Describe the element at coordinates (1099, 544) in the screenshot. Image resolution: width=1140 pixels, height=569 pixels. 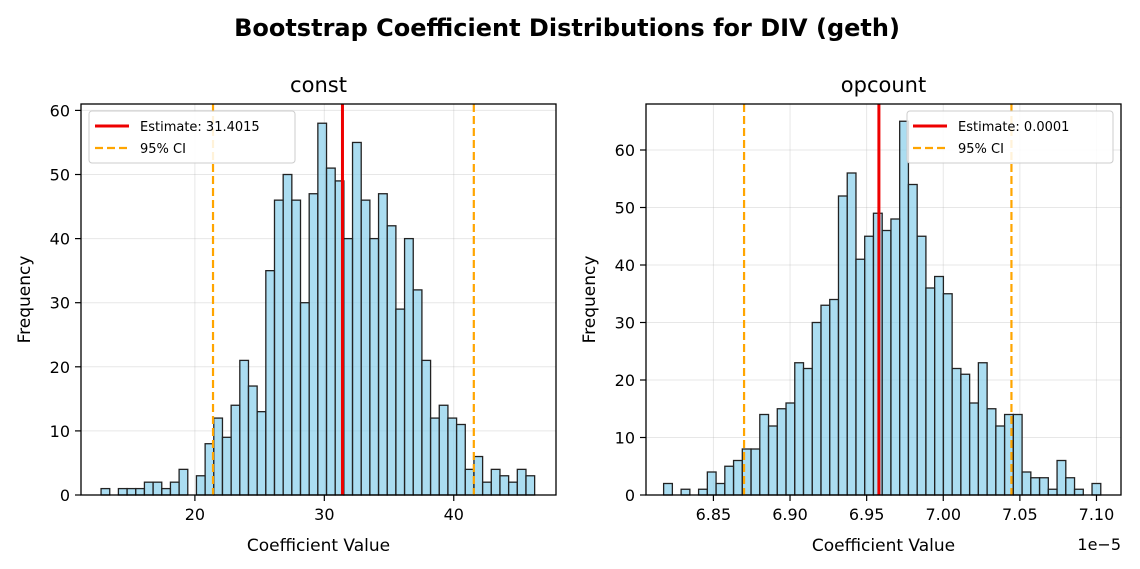
I see `axis-offset-label: 1e−5` at that location.